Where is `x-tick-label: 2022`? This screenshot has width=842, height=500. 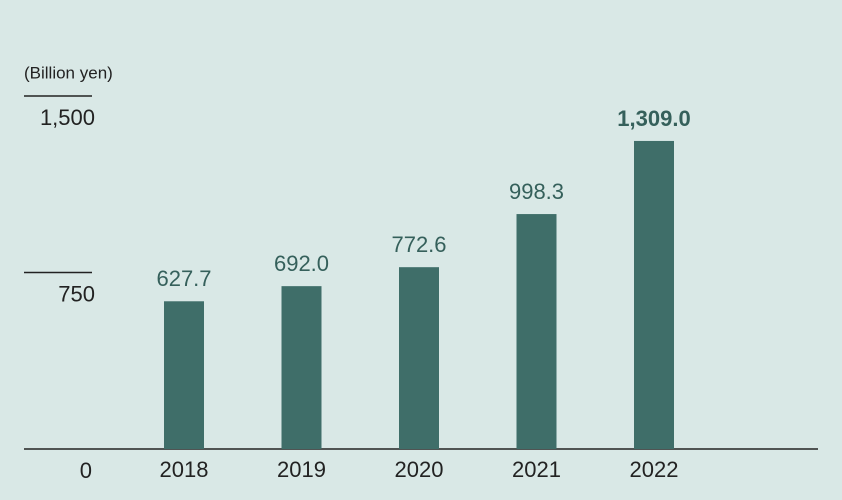 x-tick-label: 2022 is located at coordinates (654, 469).